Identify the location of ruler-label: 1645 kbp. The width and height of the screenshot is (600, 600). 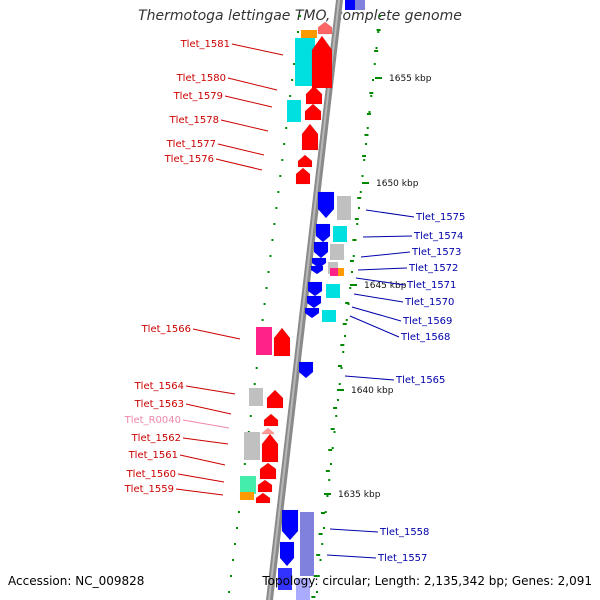
(385, 286).